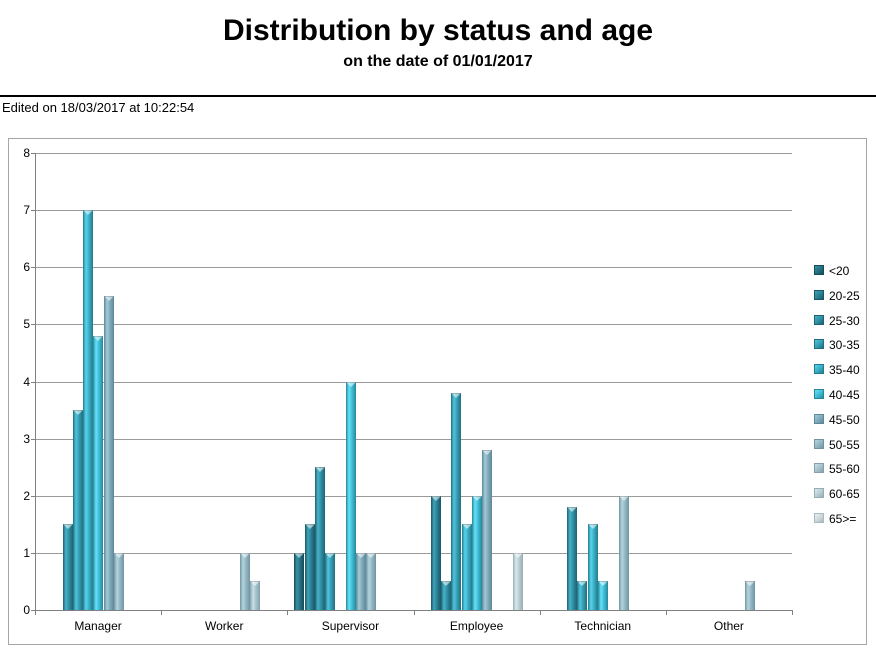 The image size is (876, 651). Describe the element at coordinates (819, 518) in the screenshot. I see `legend-swatch-65>=` at that location.